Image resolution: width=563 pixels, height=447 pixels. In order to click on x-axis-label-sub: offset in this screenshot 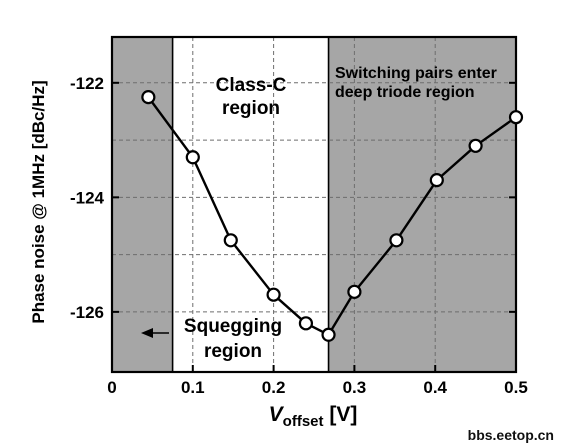, I will do `click(303, 421)`.